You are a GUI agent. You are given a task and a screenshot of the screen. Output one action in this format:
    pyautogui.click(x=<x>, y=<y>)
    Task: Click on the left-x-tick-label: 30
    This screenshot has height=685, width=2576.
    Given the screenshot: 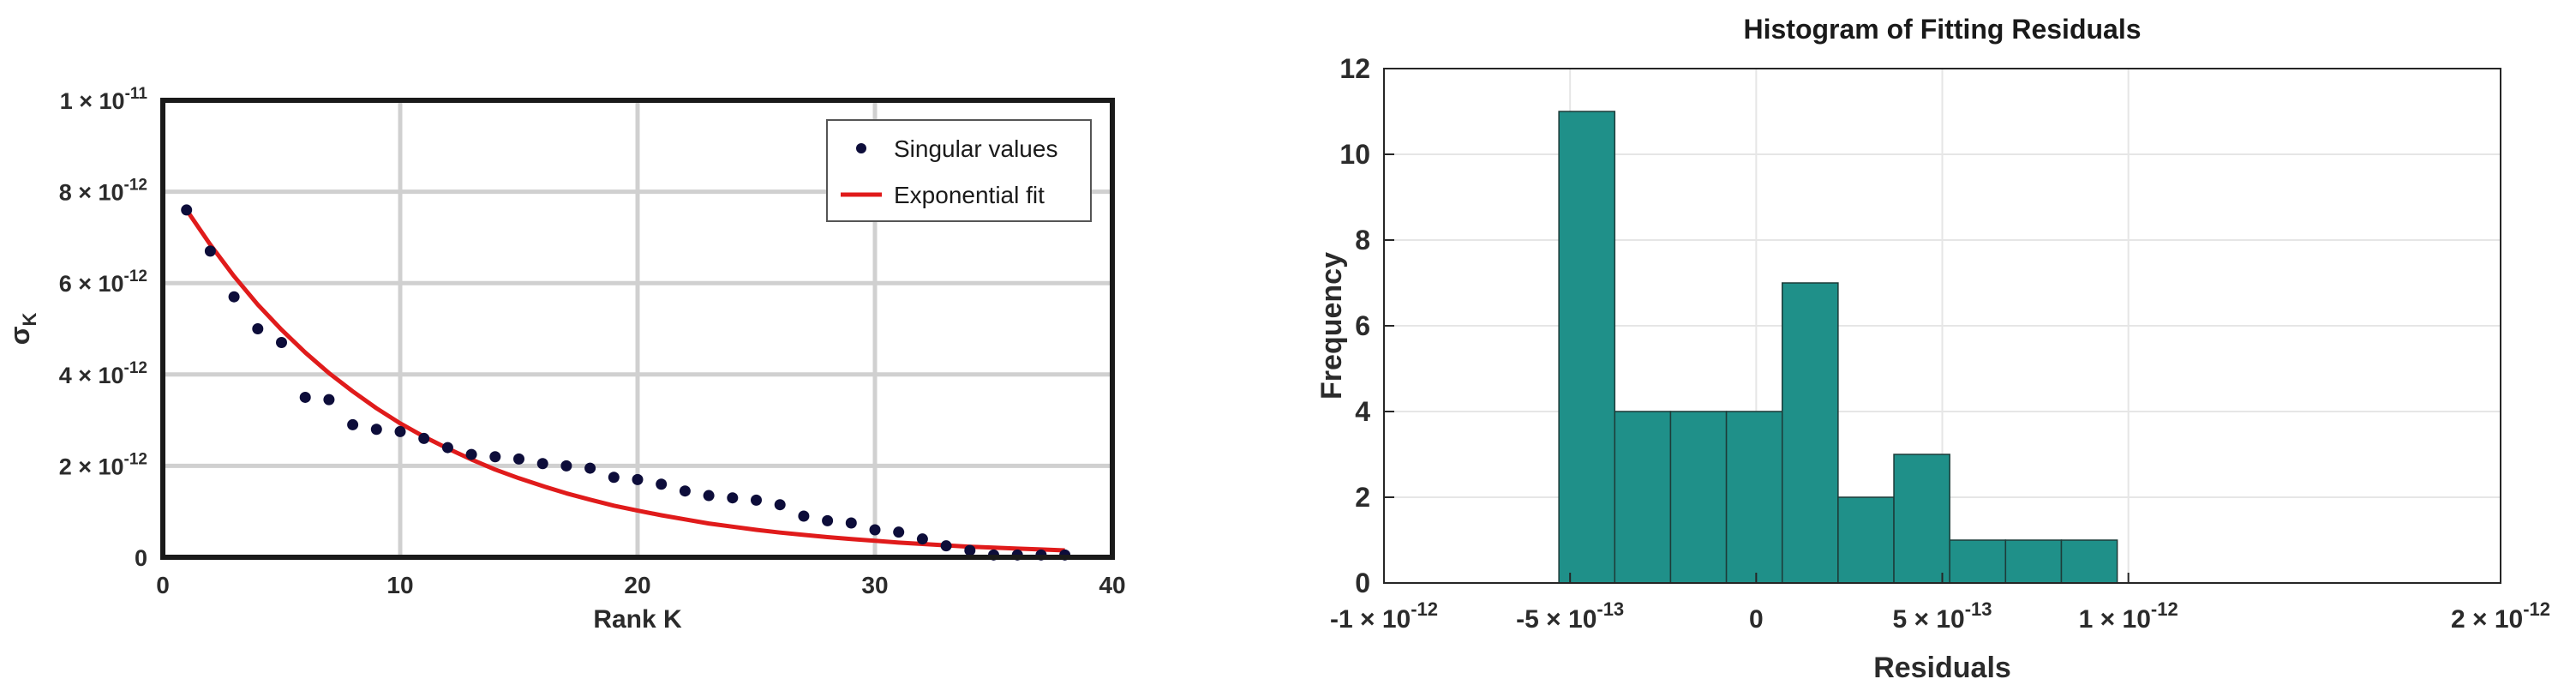 What is the action you would take?
    pyautogui.click(x=874, y=585)
    